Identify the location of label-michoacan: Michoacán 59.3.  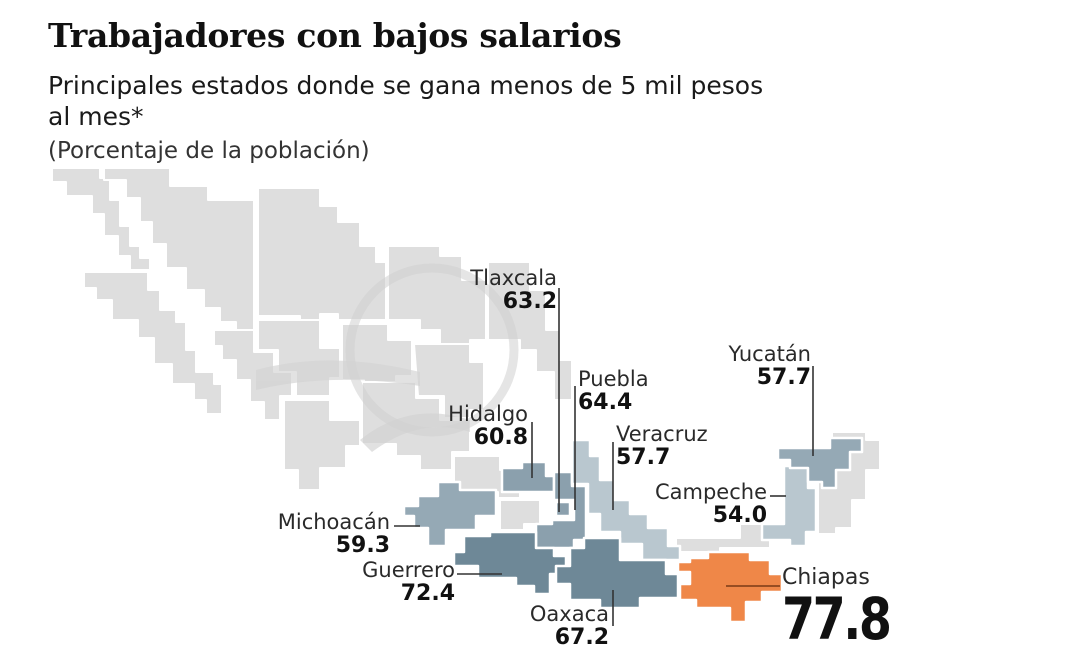
(334, 534).